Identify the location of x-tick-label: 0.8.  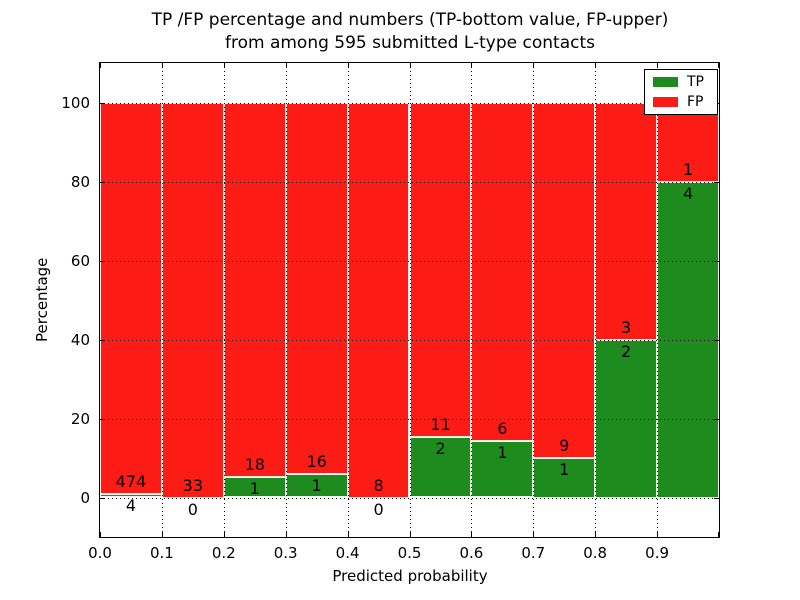
(595, 553).